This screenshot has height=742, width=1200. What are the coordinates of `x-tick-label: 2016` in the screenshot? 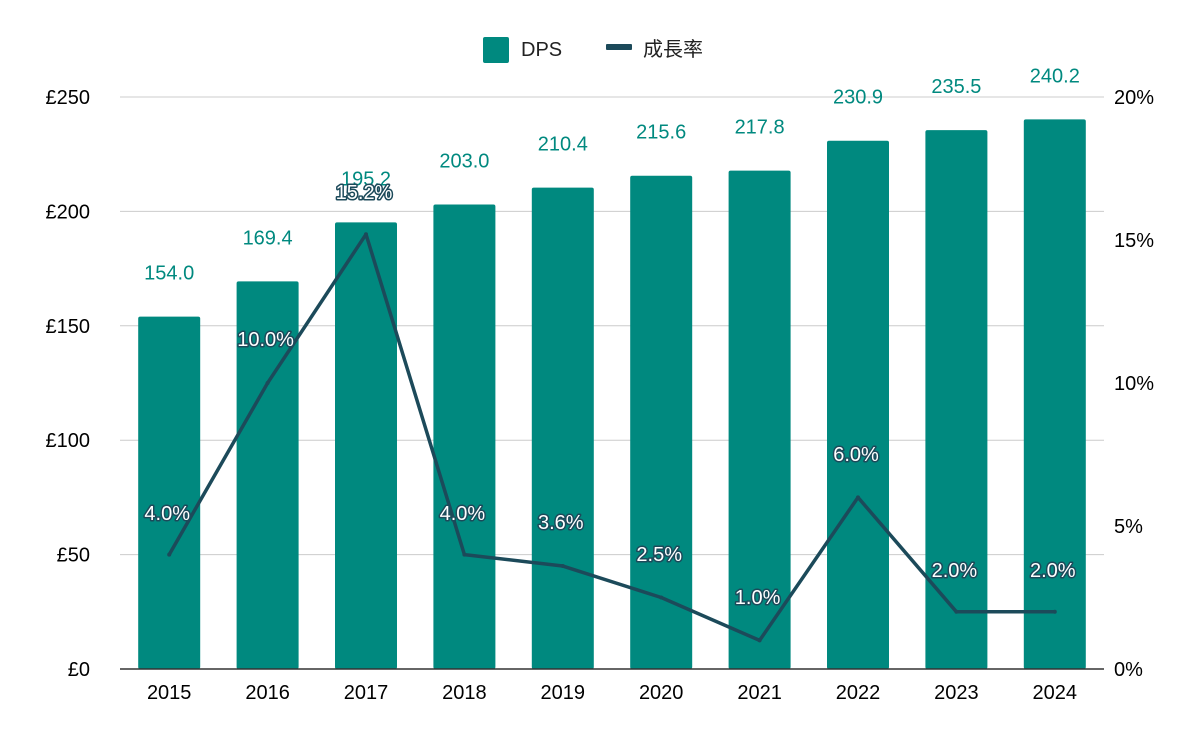 It's located at (267, 693).